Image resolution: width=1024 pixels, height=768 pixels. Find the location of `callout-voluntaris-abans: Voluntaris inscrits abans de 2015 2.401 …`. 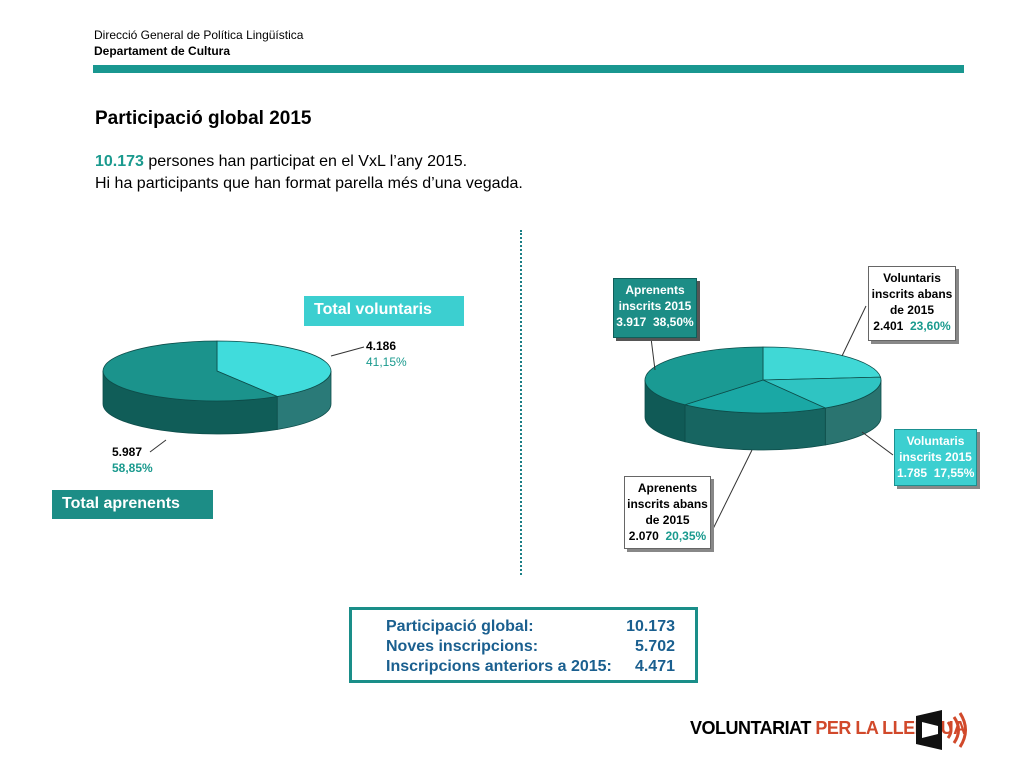

callout-voluntaris-abans: Voluntaris inscrits abans de 2015 2.401 … is located at coordinates (912, 303).